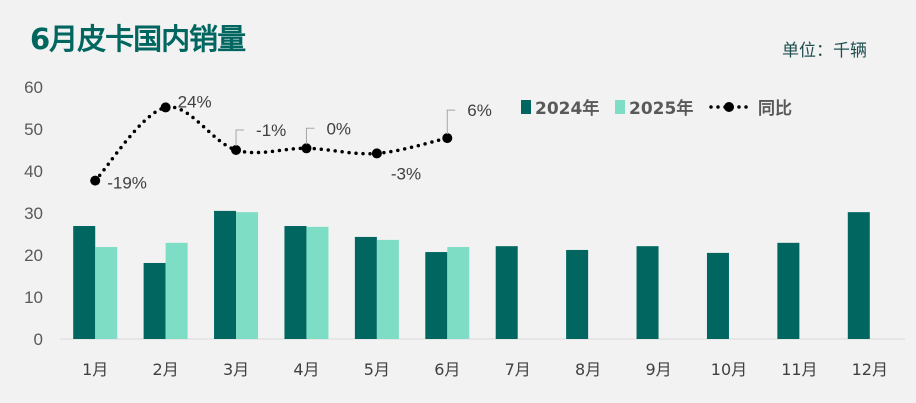 The image size is (916, 403). Describe the element at coordinates (33, 297) in the screenshot. I see `y-tick-label: 10` at that location.